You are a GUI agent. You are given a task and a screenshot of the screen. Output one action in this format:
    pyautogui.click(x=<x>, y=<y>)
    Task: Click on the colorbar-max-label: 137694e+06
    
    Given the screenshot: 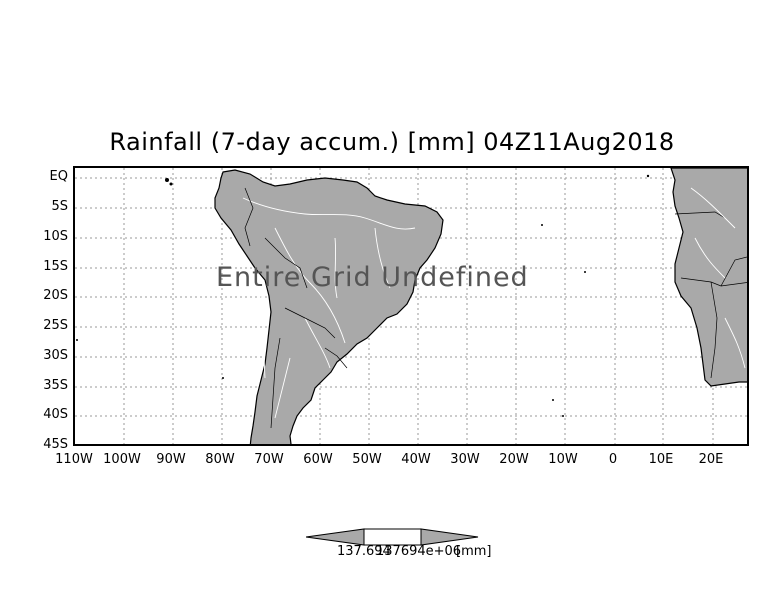 What is the action you would take?
    pyautogui.click(x=419, y=551)
    